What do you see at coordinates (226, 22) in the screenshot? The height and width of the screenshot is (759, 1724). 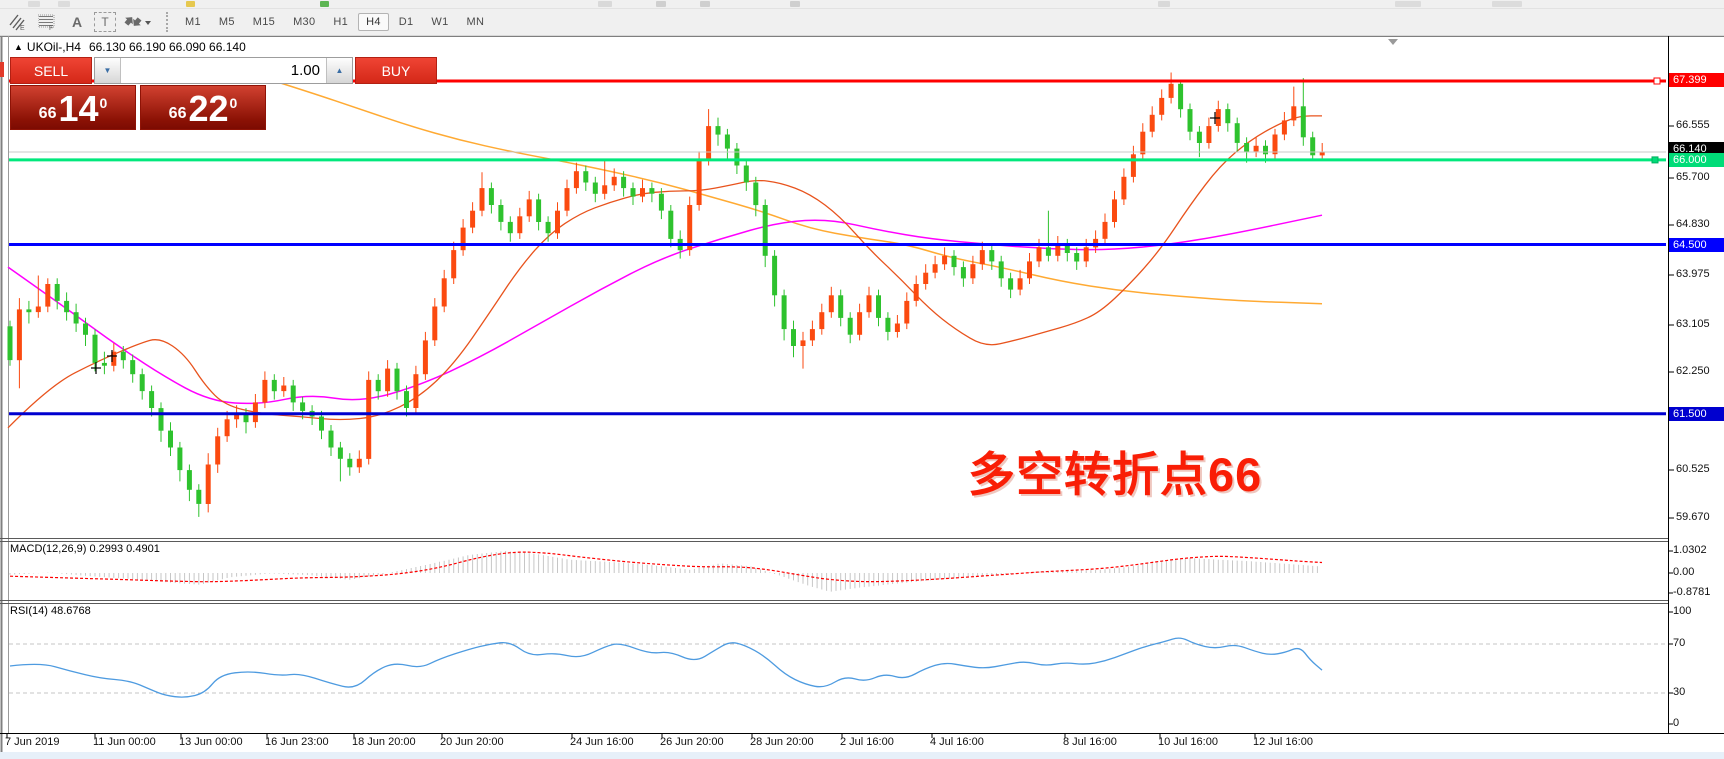 I see `timeframe-button-m5: M5` at bounding box center [226, 22].